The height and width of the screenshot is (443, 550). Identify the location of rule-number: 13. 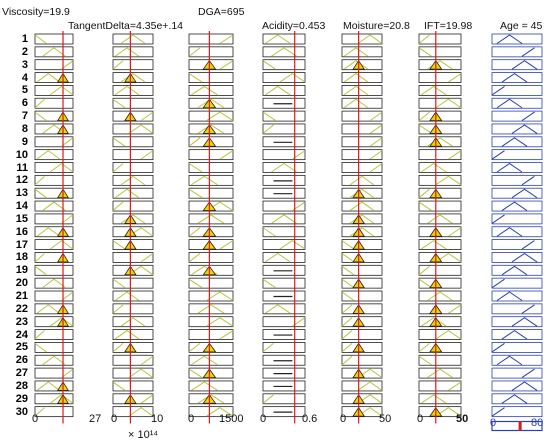
(21, 193).